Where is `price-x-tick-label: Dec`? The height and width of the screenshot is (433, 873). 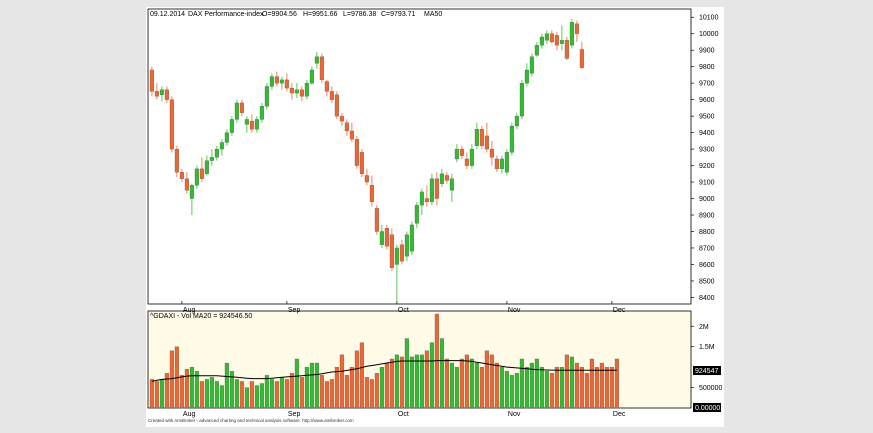
price-x-tick-label: Dec is located at coordinates (619, 310).